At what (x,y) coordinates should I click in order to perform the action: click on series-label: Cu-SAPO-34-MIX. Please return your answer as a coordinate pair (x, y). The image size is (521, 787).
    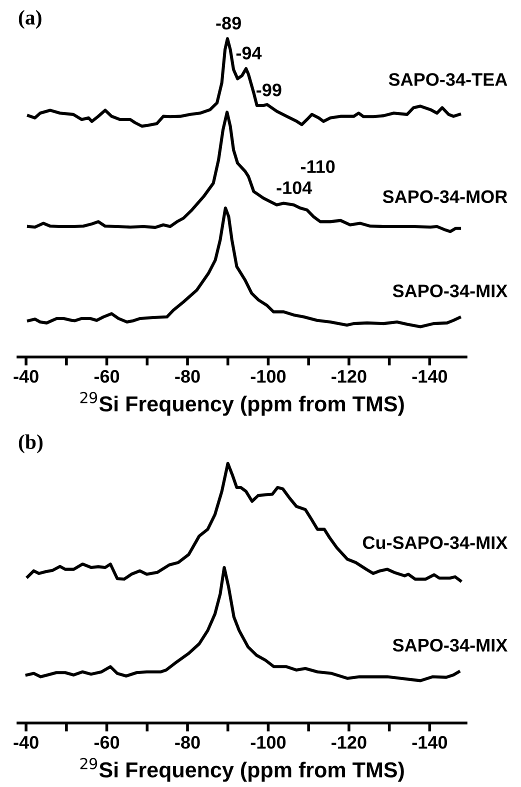
    Looking at the image, I should click on (435, 543).